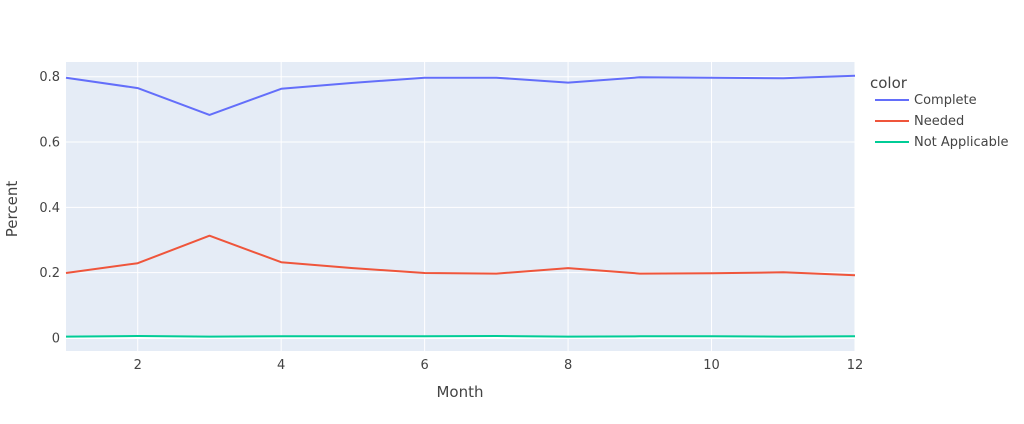 The height and width of the screenshot is (424, 1024). I want to click on x-tick-label: 6, so click(424, 365).